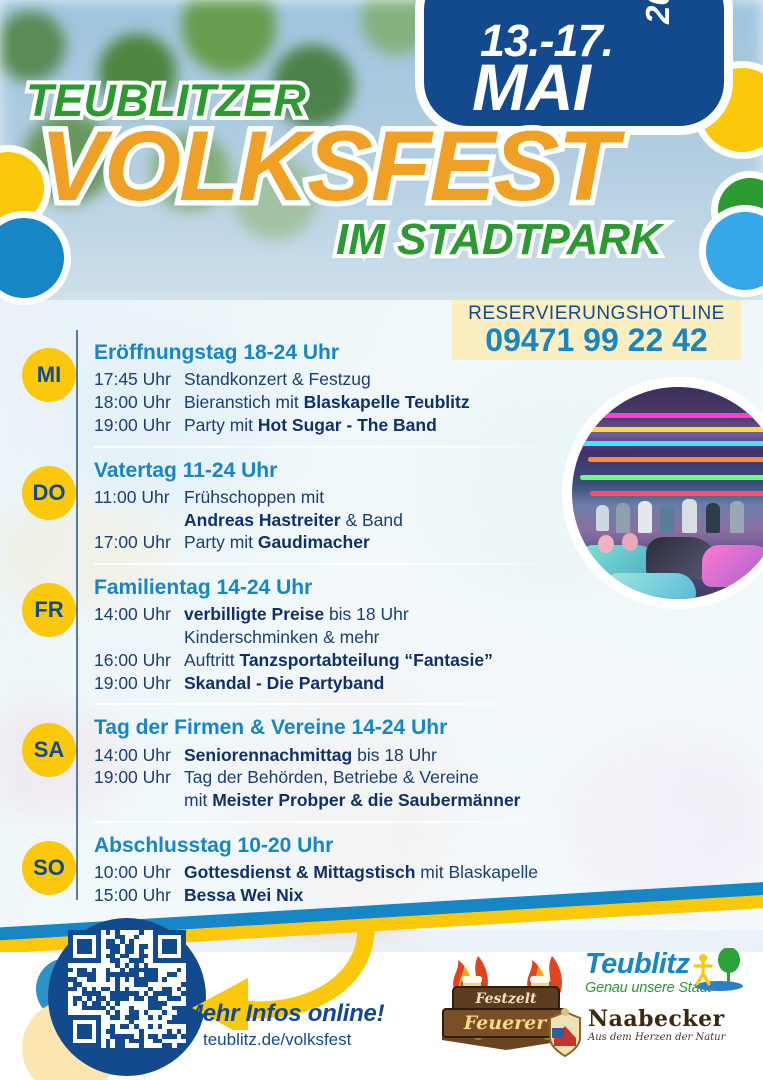 The width and height of the screenshot is (763, 1080). I want to click on event-time: 18:00 Uhr, so click(132, 402).